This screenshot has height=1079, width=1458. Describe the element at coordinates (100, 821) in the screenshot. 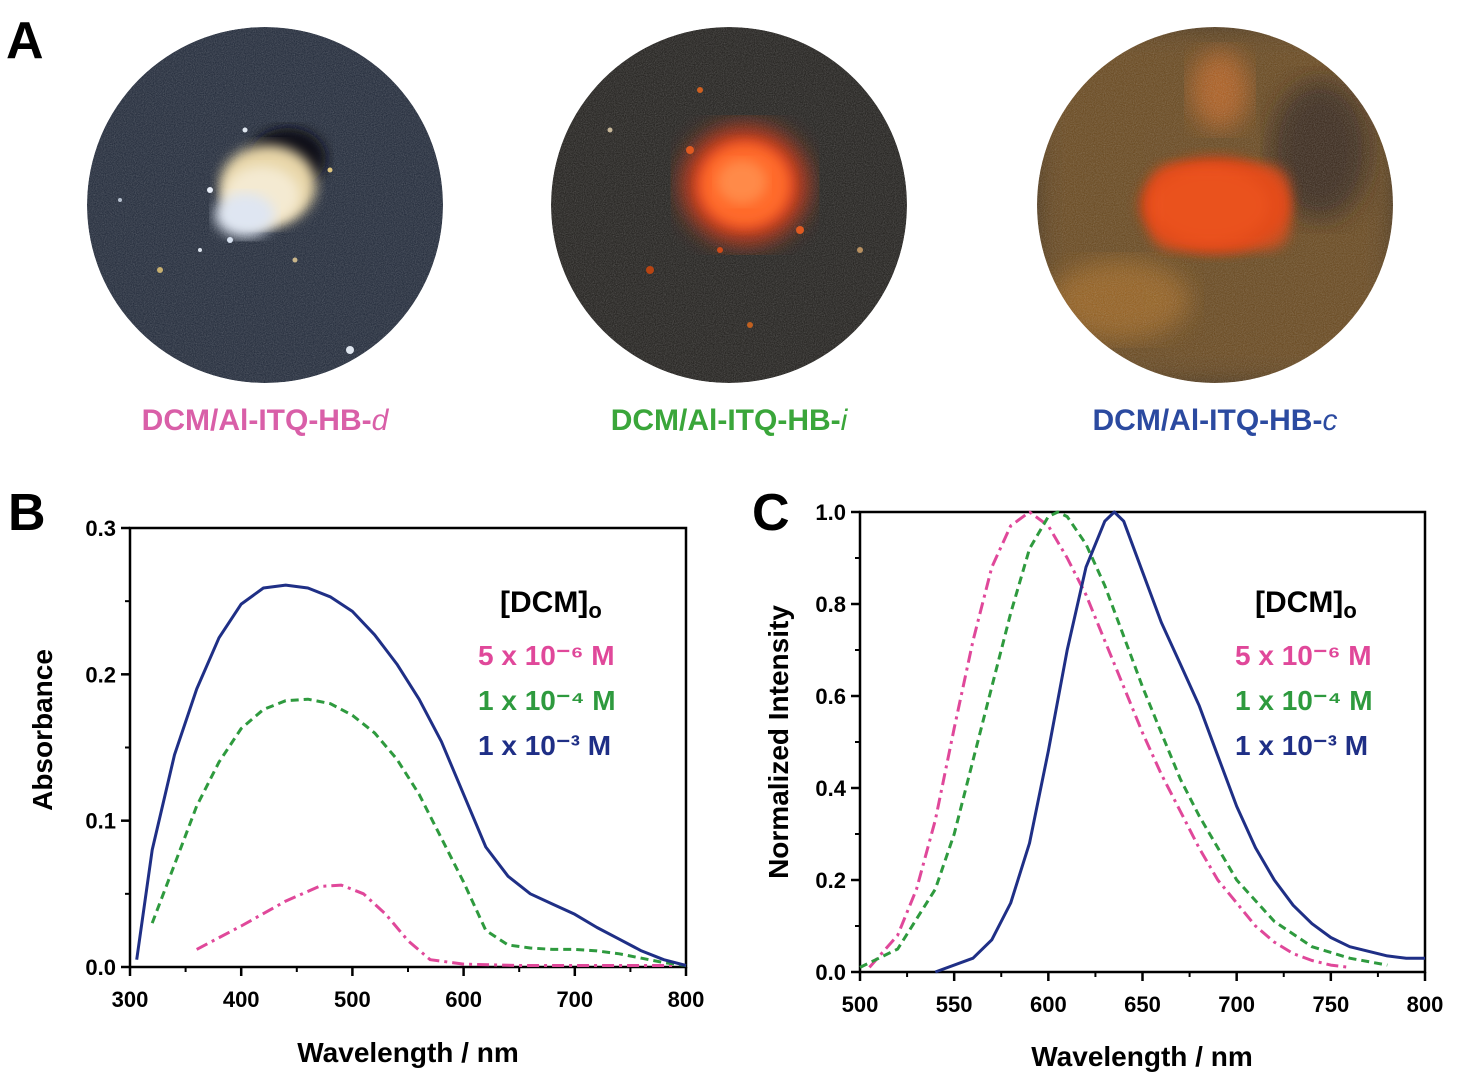

I see `y-tick-label-b-1: 0.1` at that location.